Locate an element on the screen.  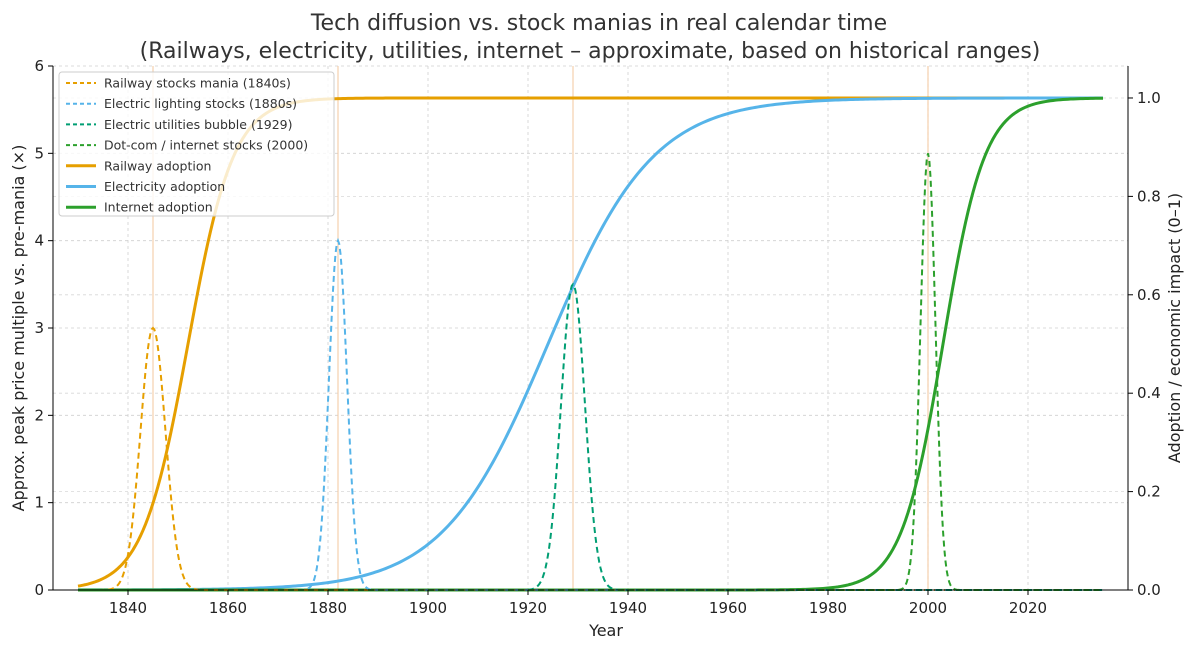
x-tick-label: 1940 is located at coordinates (628, 608).